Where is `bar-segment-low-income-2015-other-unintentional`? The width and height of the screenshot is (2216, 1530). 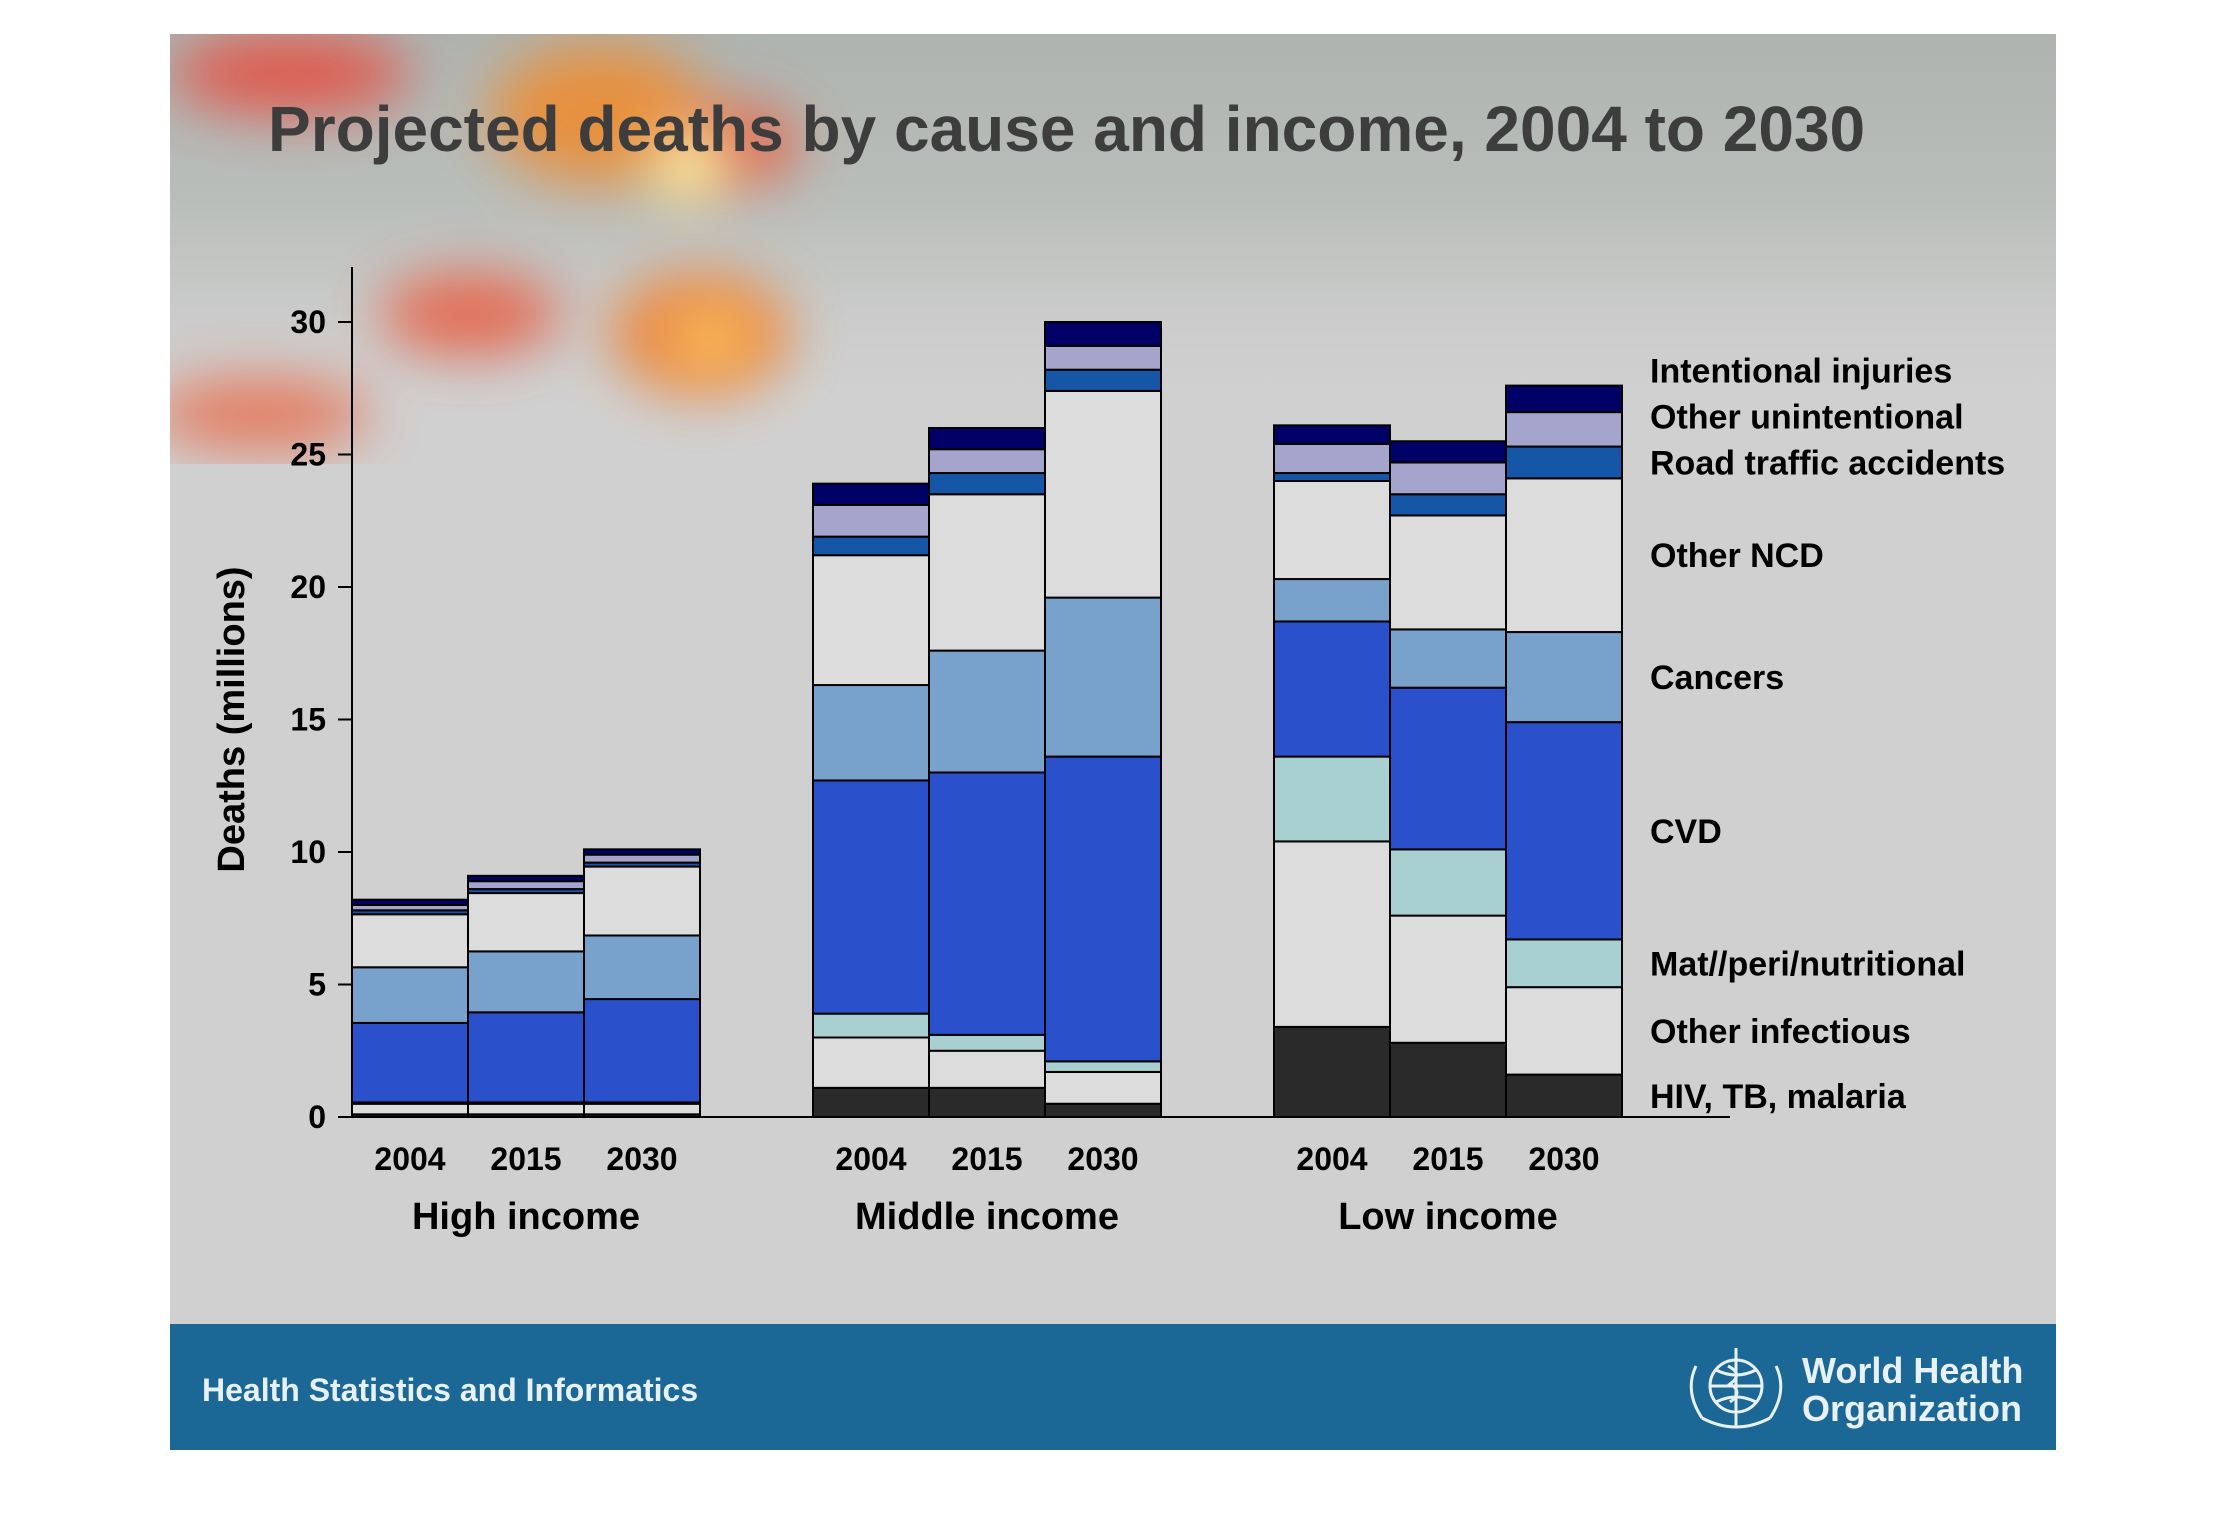
bar-segment-low-income-2015-other-unintentional is located at coordinates (1448, 478).